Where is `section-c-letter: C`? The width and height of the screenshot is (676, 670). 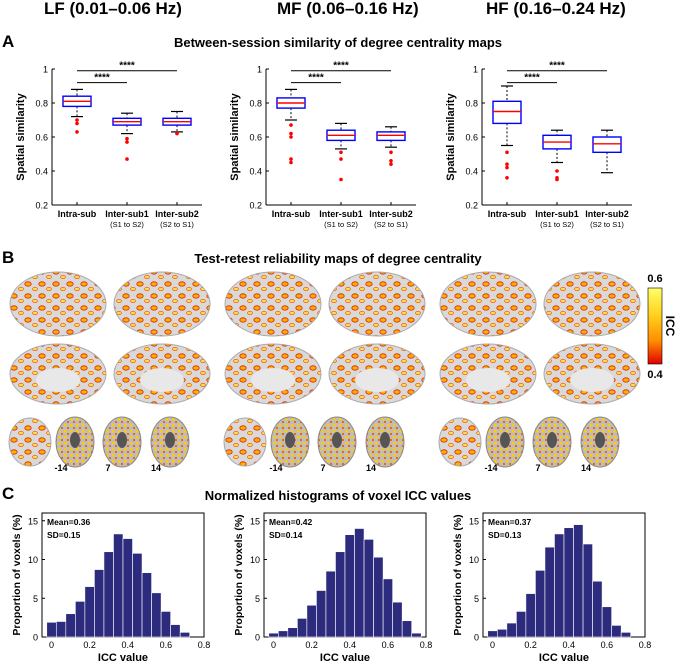 section-c-letter: C is located at coordinates (8, 493).